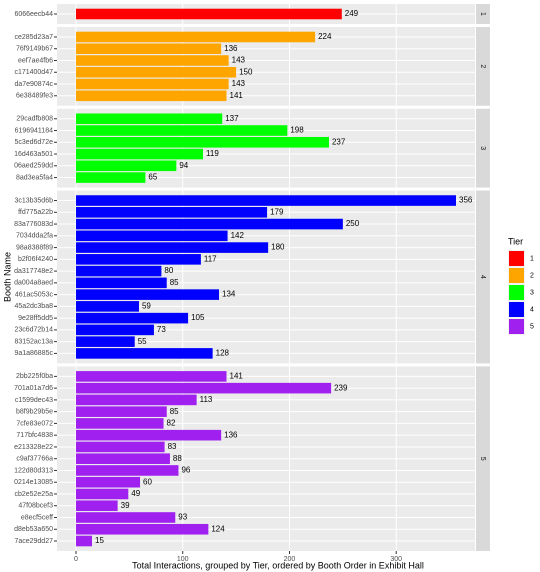 The width and height of the screenshot is (540, 572). I want to click on y-tick-label: b2f06f4240, so click(35, 259).